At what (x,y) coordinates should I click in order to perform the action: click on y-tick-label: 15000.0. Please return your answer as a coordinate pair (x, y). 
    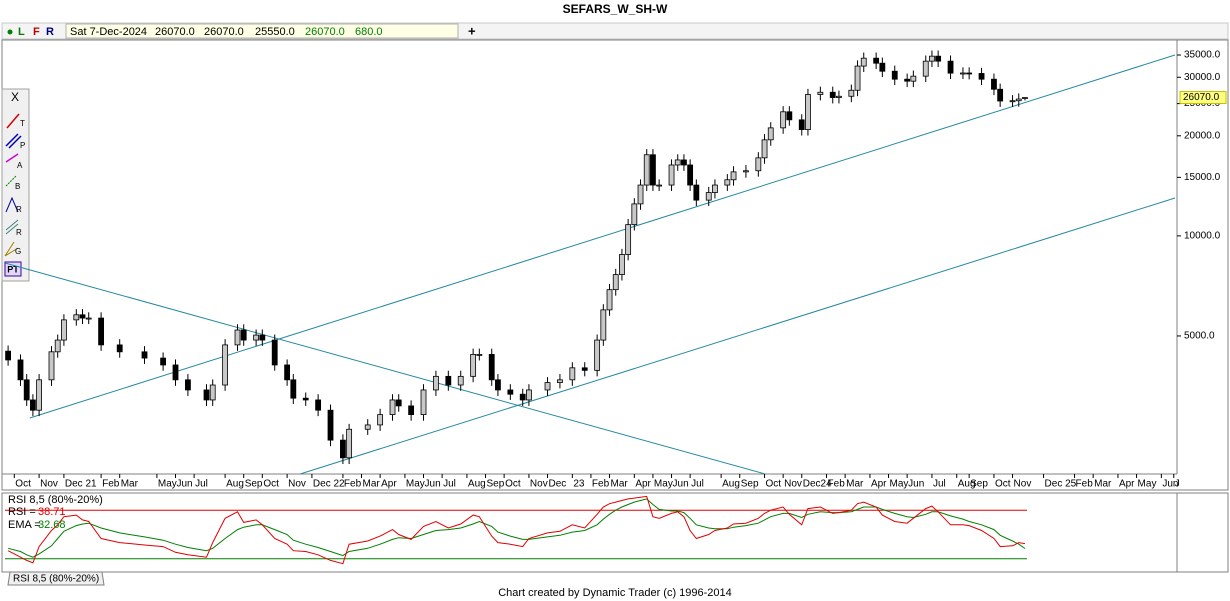
    Looking at the image, I should click on (1202, 177).